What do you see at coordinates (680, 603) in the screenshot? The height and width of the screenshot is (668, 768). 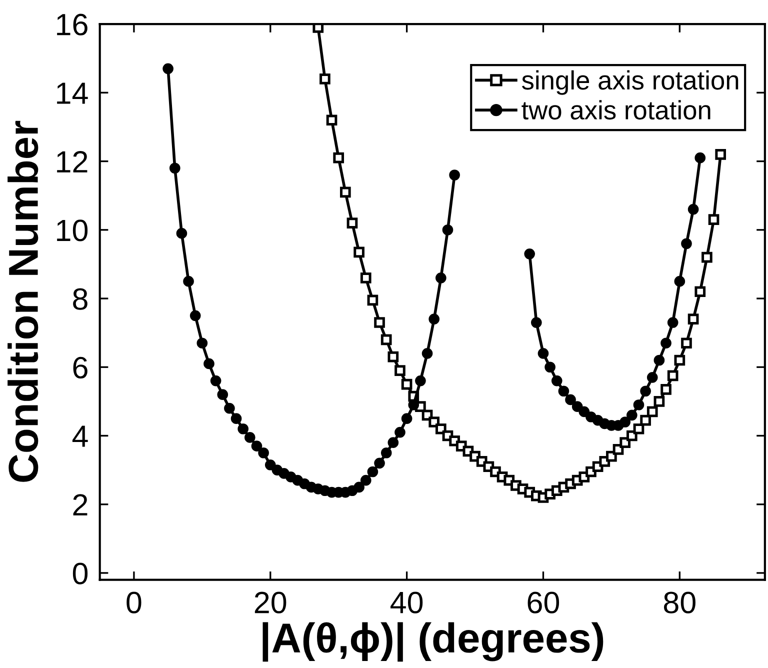 I see `x-tick-label: 80` at bounding box center [680, 603].